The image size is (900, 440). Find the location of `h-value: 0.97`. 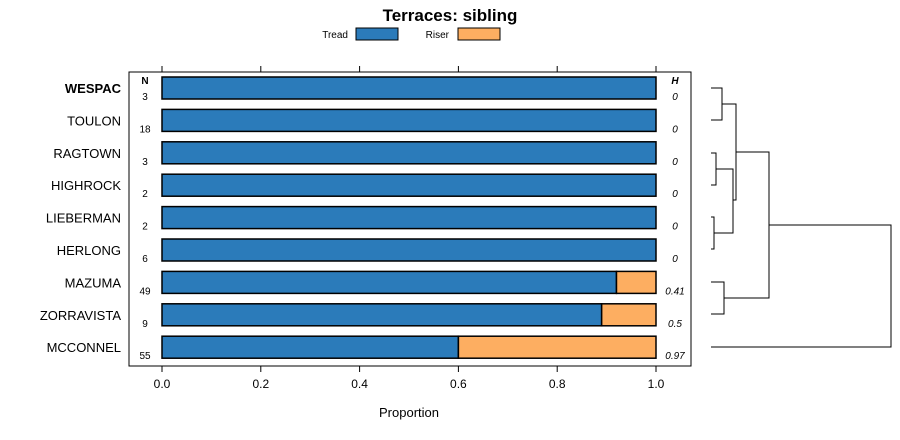

h-value: 0.97 is located at coordinates (675, 356).